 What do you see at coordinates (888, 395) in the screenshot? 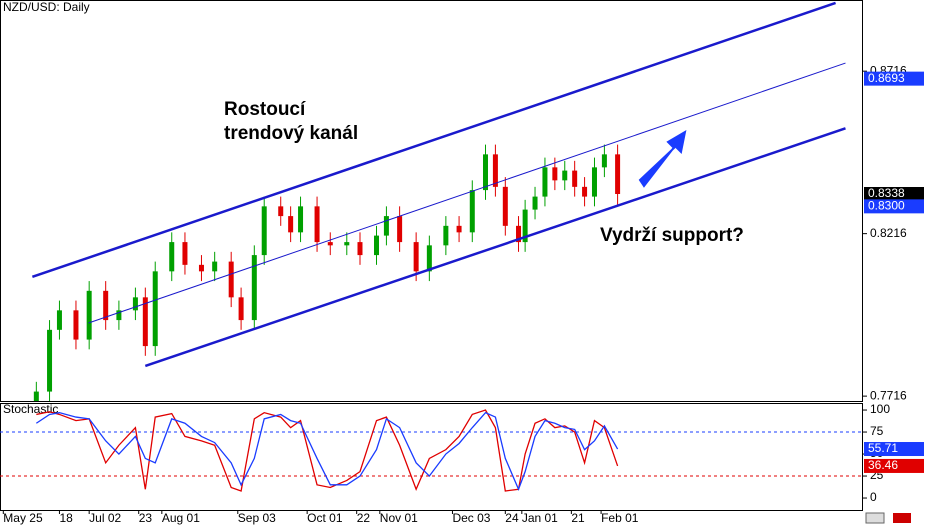
I see `y-tick-label: 0.7716` at bounding box center [888, 395].